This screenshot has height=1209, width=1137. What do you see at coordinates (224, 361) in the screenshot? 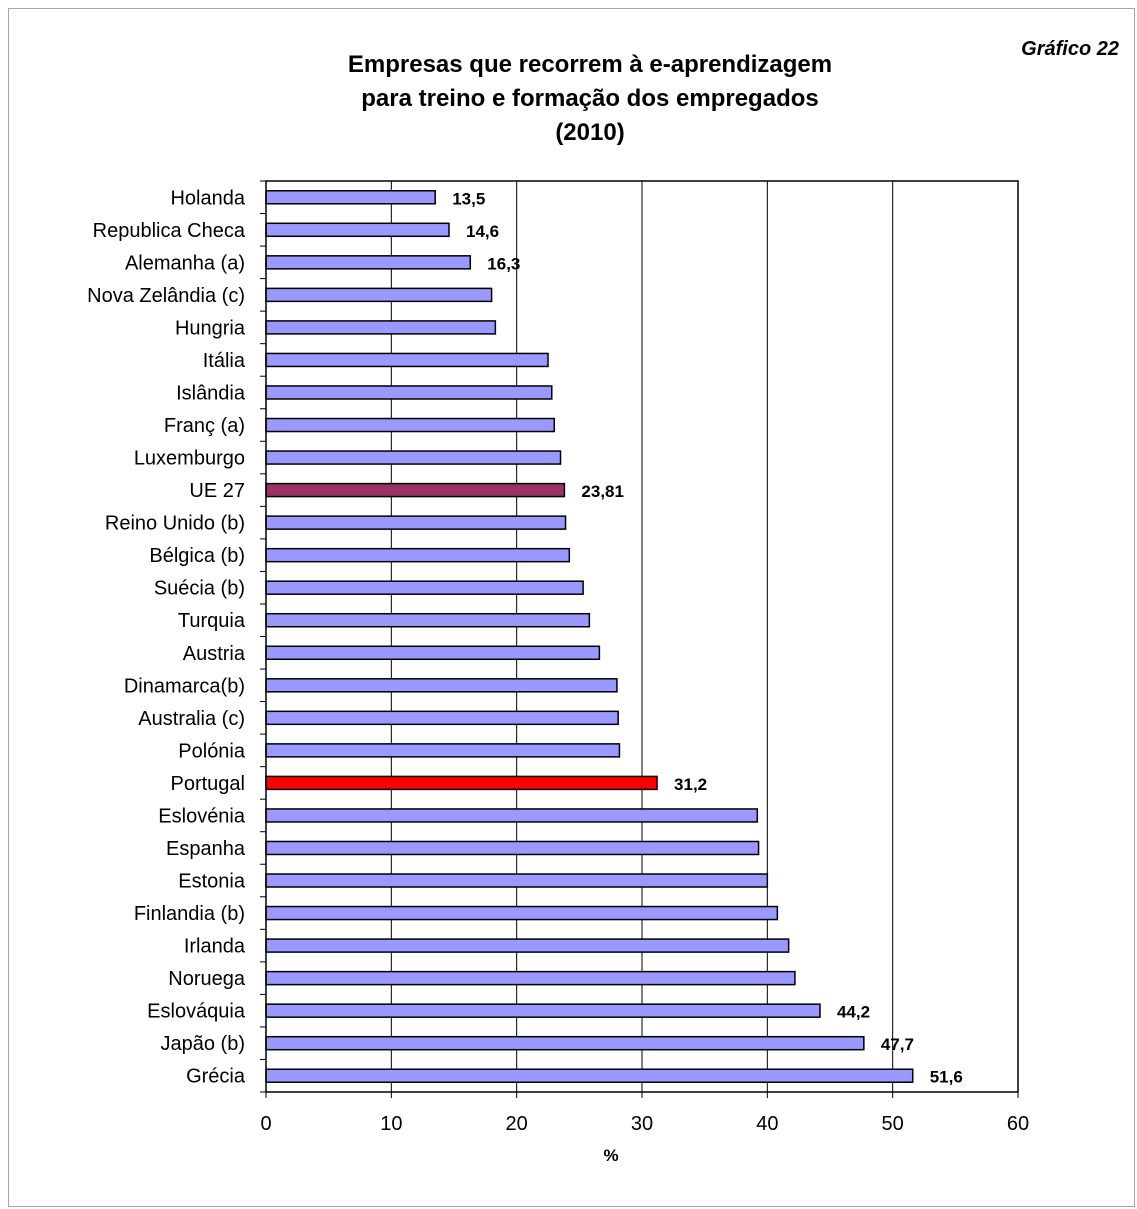
I see `category-label: Itália` at bounding box center [224, 361].